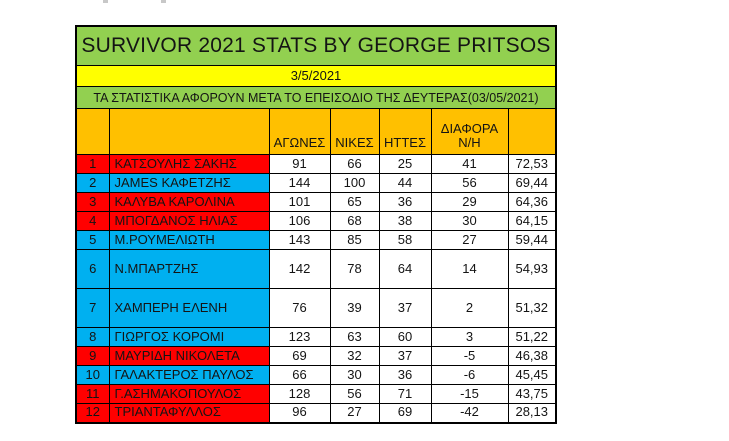  What do you see at coordinates (299, 269) in the screenshot?
I see `agones-cell: 142` at bounding box center [299, 269].